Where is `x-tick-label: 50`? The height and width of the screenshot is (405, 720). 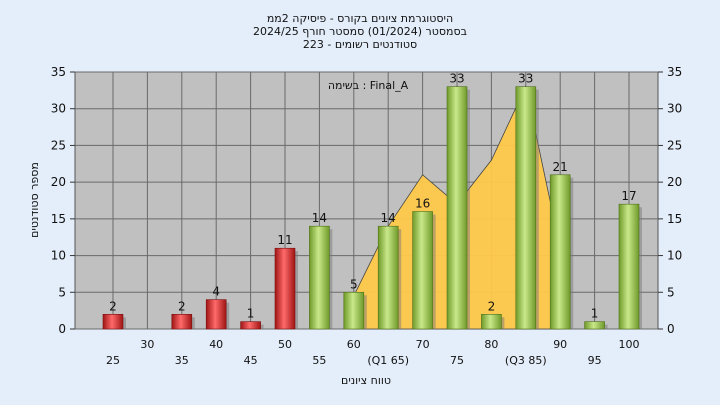
x-tick-label: 50 is located at coordinates (285, 344).